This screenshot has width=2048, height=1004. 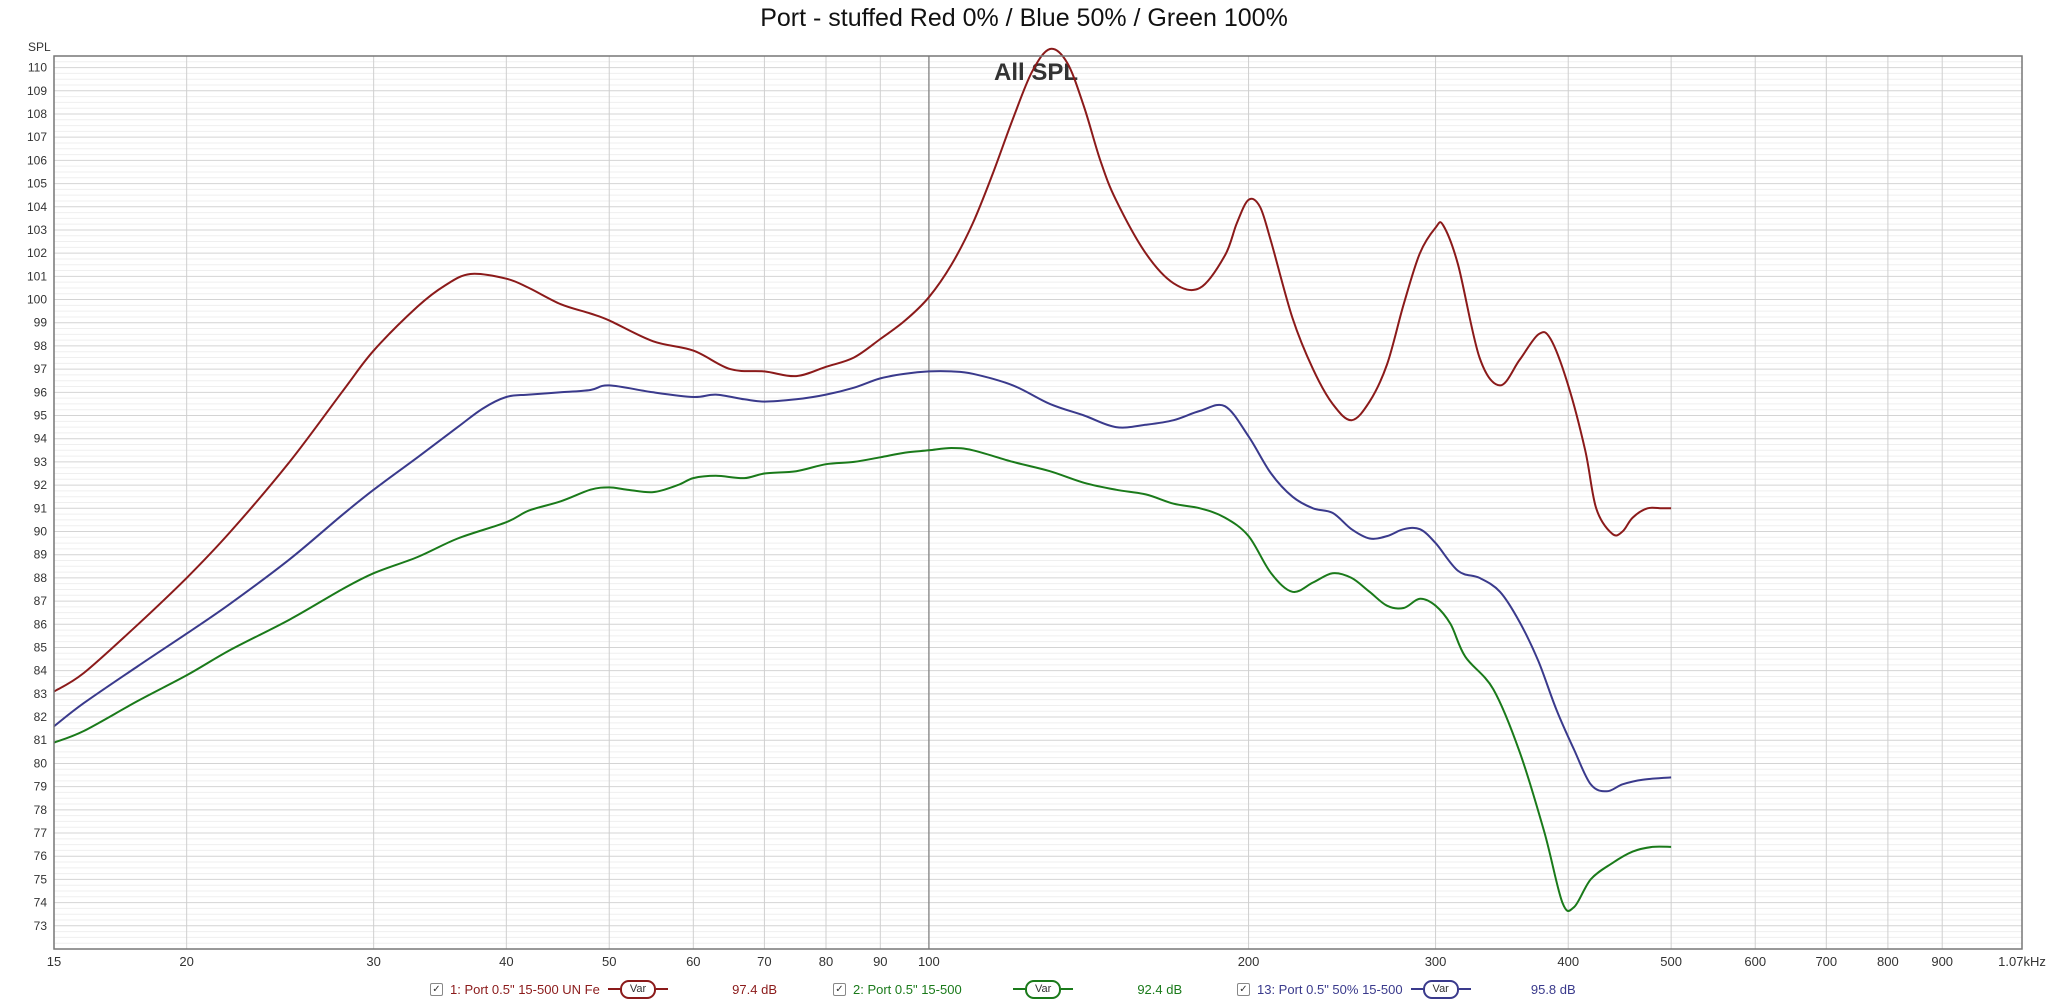 What do you see at coordinates (764, 961) in the screenshot?
I see `x-tick-label: 70` at bounding box center [764, 961].